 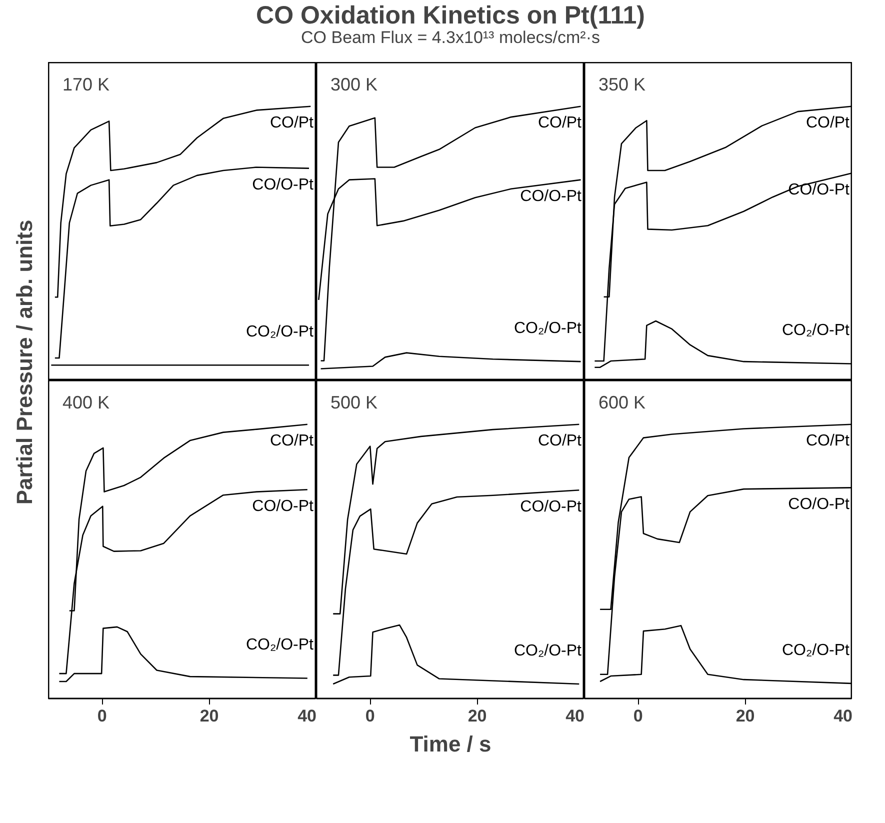 I want to click on text: 600 K, so click(x=622, y=402).